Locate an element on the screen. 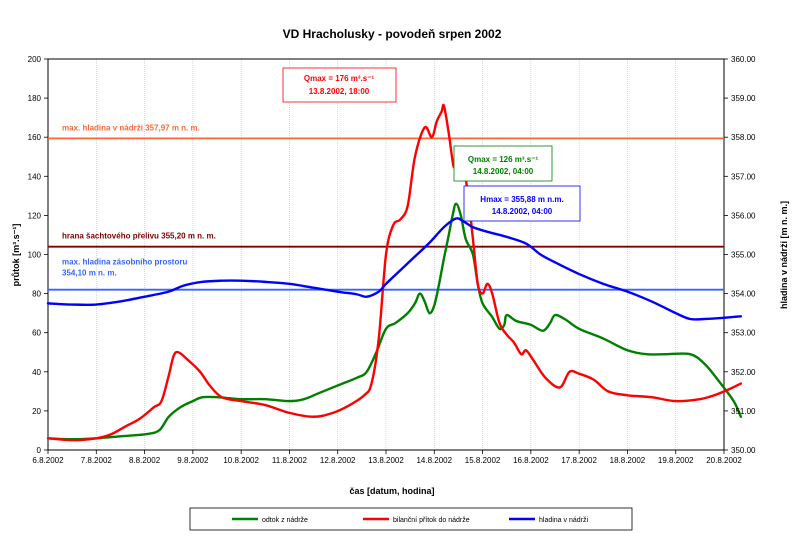 Image resolution: width=803 pixels, height=537 pixels. annotation-hmax: Hmax = 355,88 m n.m. 14.8.2002, 04:00 is located at coordinates (522, 203).